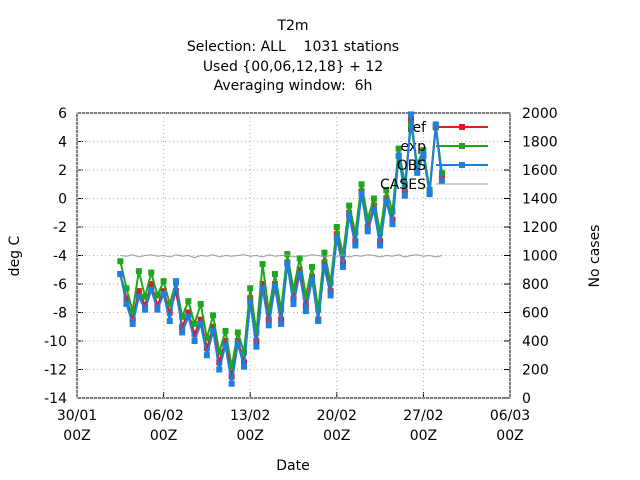  I want to click on y2-tick-label: 1400, so click(540, 200).